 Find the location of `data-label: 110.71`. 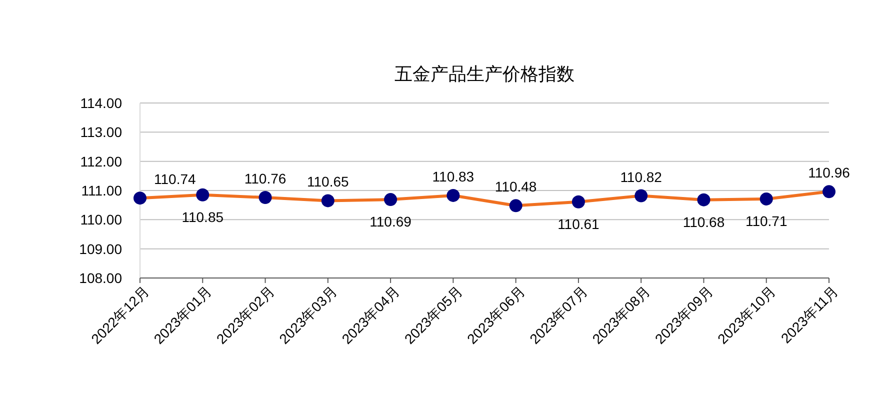

data-label: 110.71 is located at coordinates (766, 220).